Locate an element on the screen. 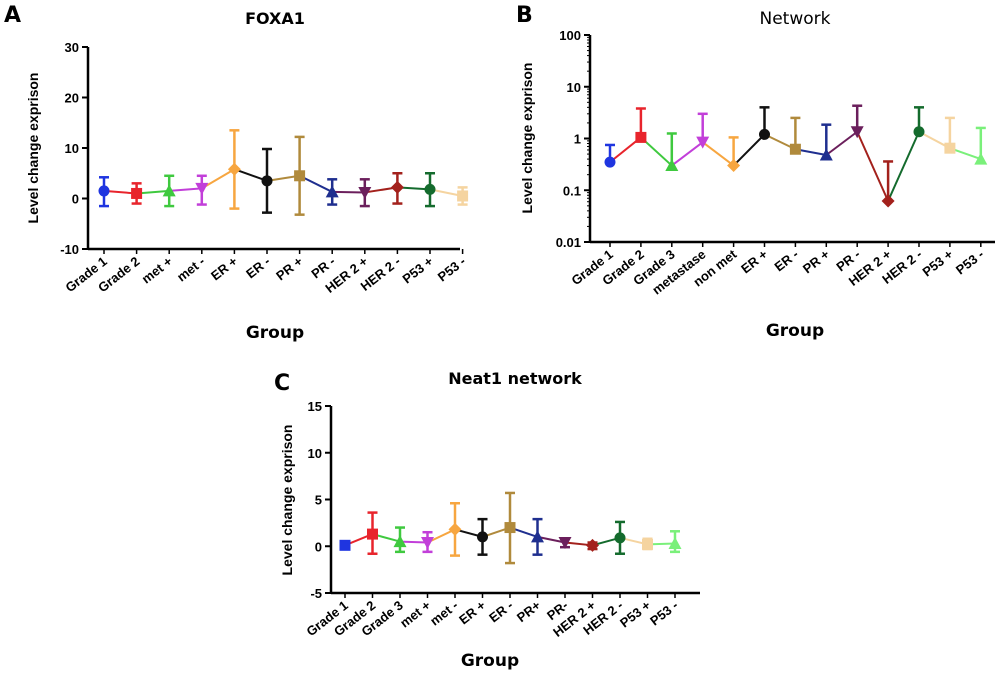 The height and width of the screenshot is (674, 1000). panel-b-ytick-label: 0.1 is located at coordinates (572, 190).